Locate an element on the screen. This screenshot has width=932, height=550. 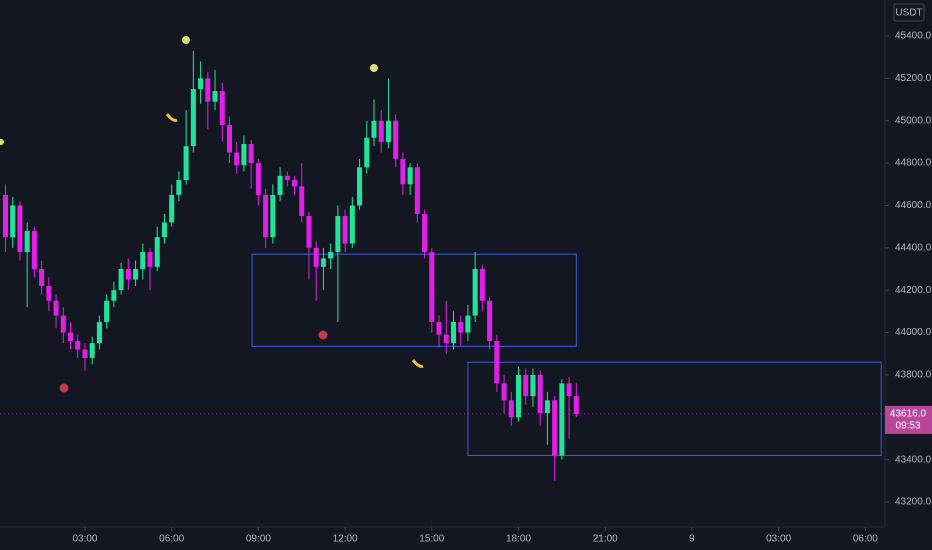
x-tick-label: 12:00 is located at coordinates (345, 539).